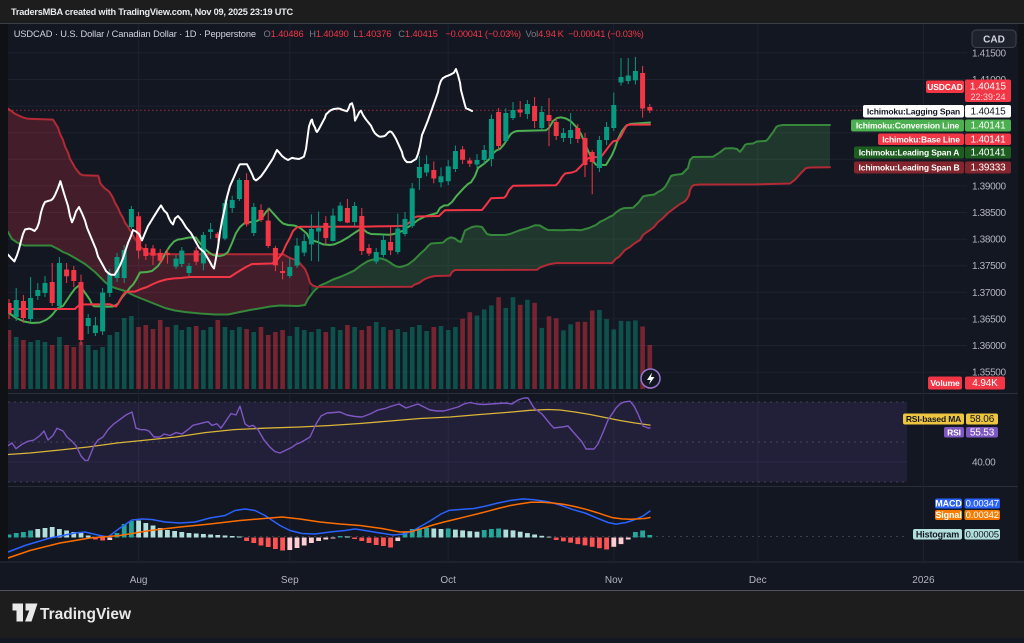 The width and height of the screenshot is (1024, 643). I want to click on svg-text: 1.37500, so click(989, 266).